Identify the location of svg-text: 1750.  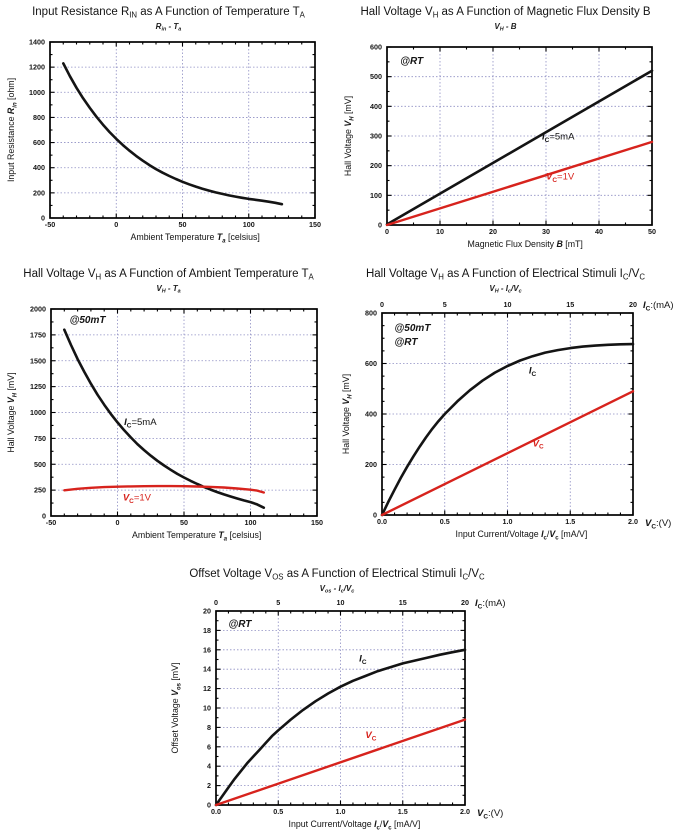
(38, 334).